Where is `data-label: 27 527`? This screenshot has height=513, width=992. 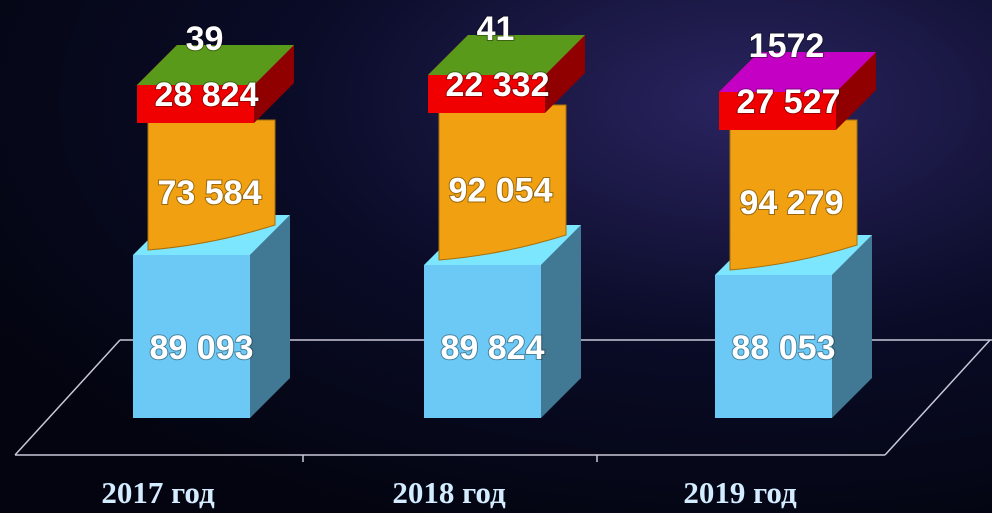
data-label: 27 527 is located at coordinates (789, 102).